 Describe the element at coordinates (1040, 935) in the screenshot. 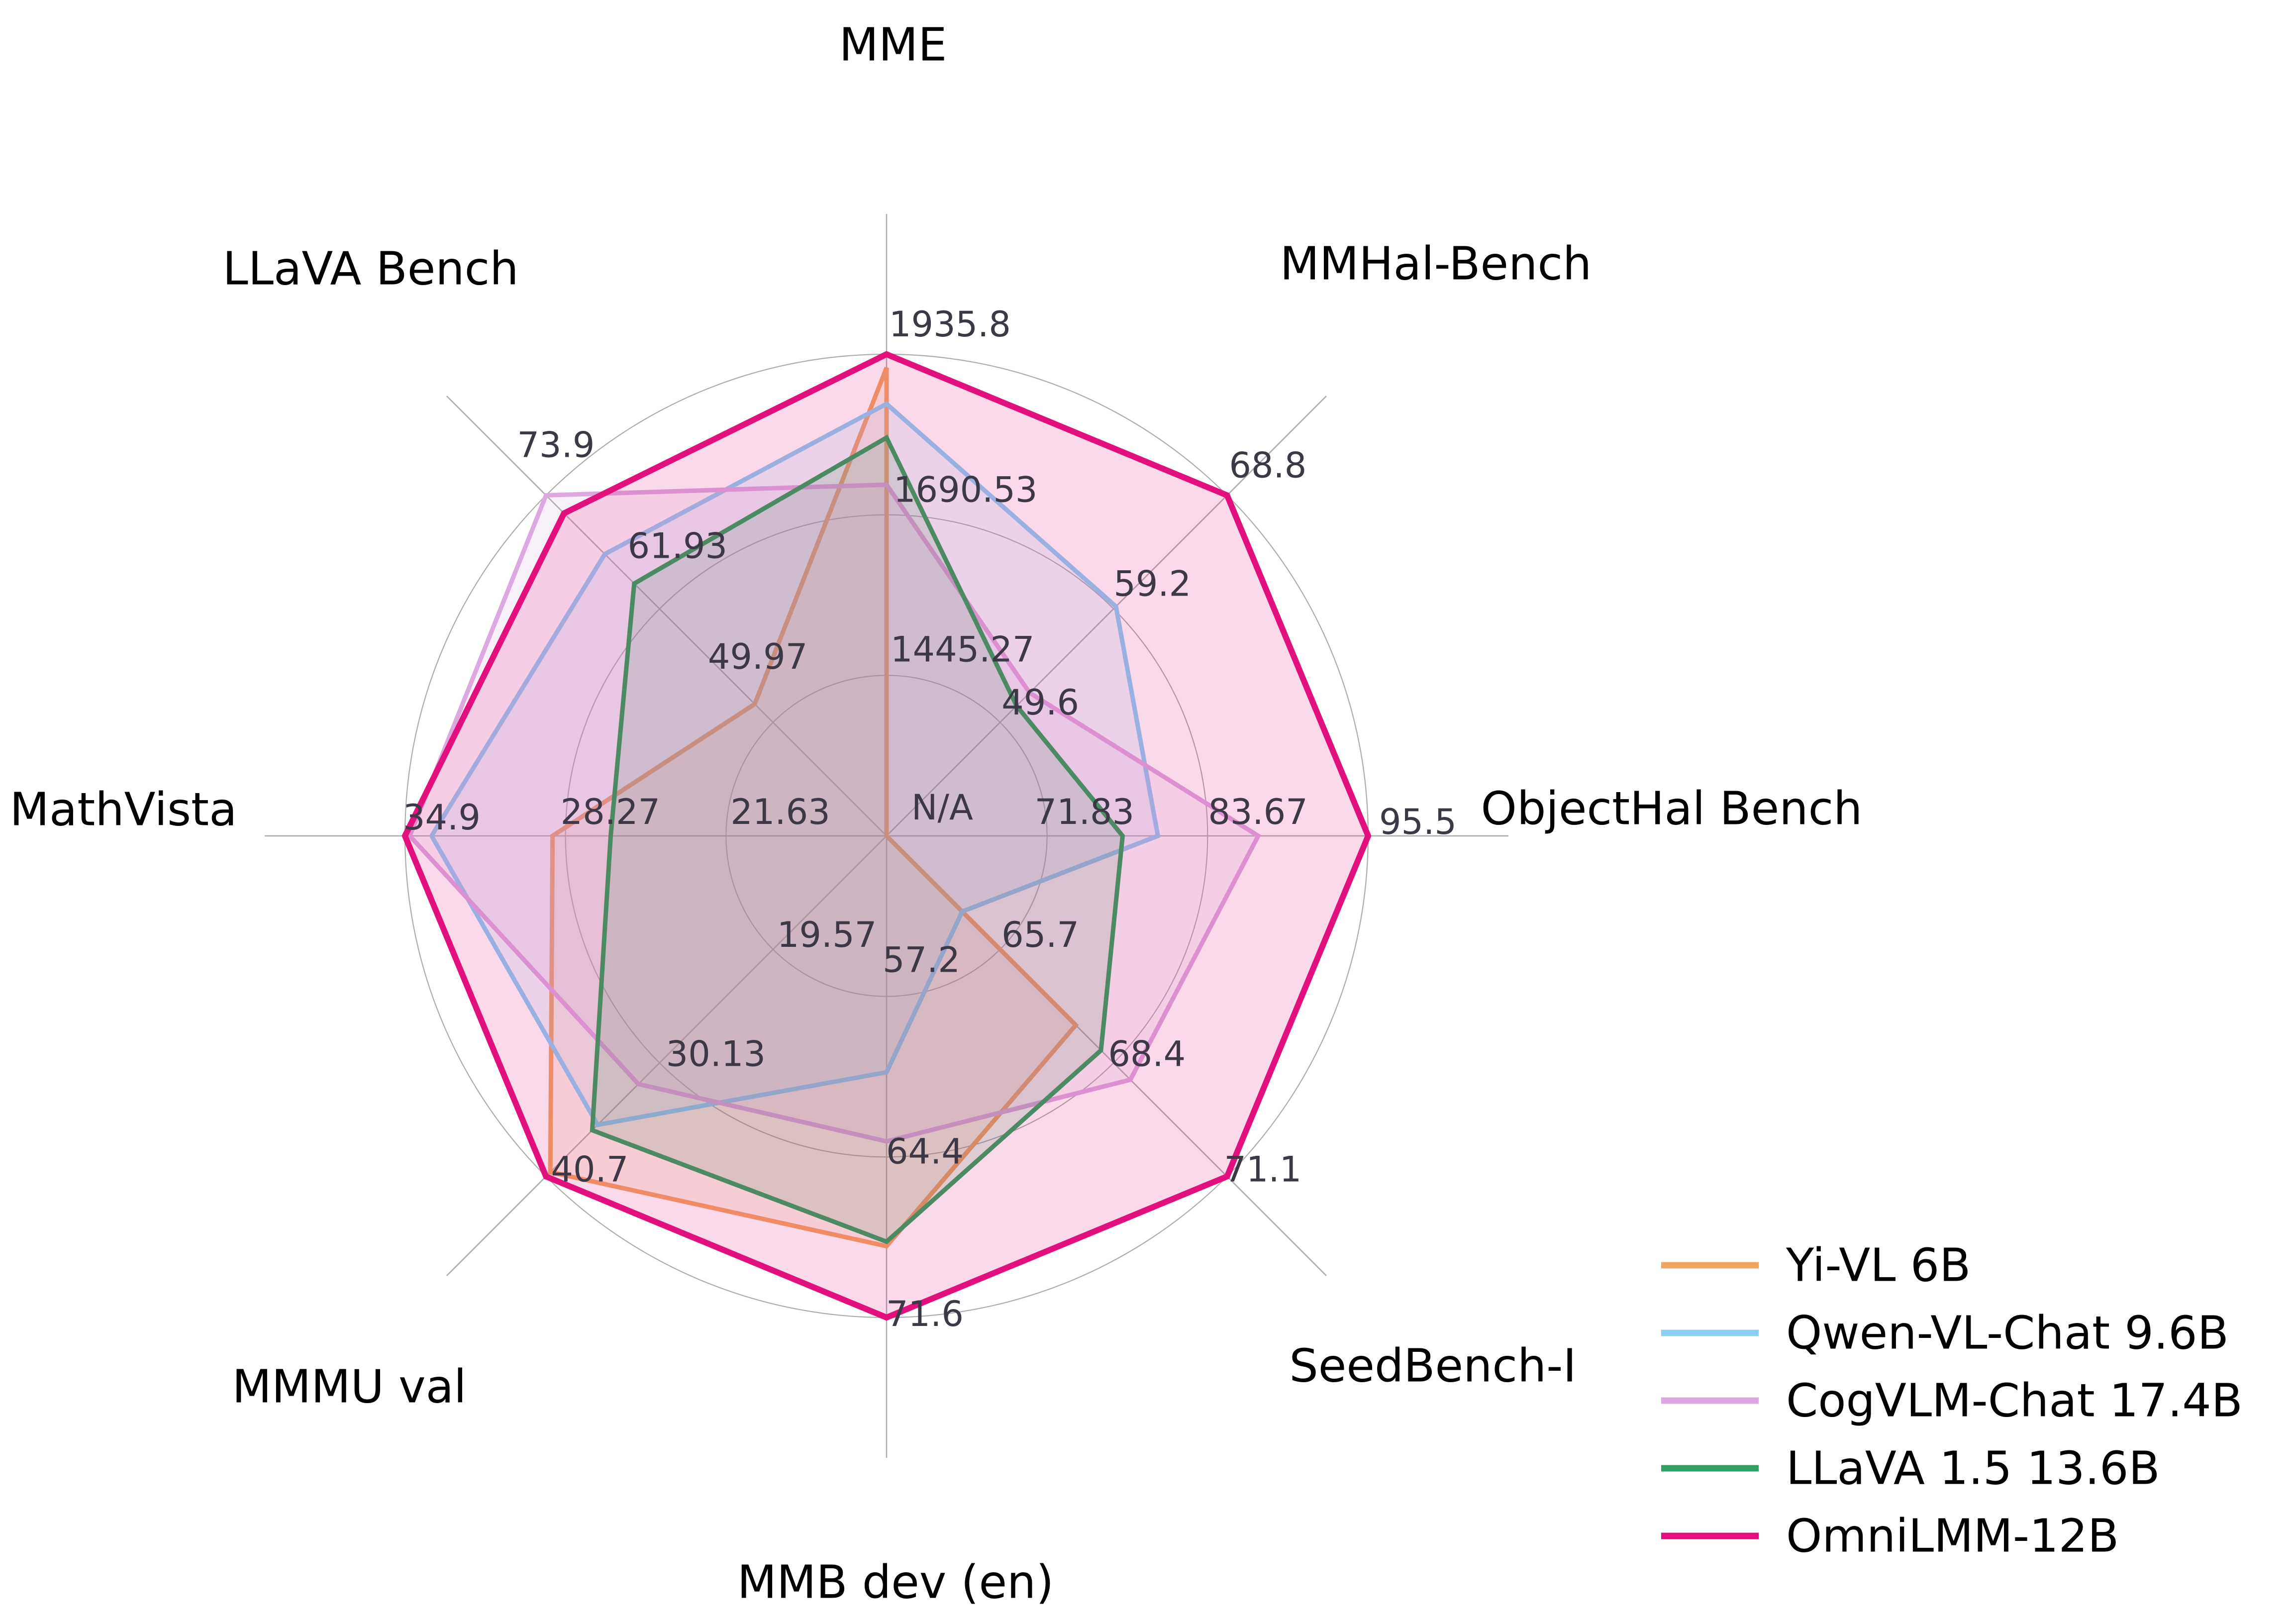

I see `tick-label: 65.7` at that location.